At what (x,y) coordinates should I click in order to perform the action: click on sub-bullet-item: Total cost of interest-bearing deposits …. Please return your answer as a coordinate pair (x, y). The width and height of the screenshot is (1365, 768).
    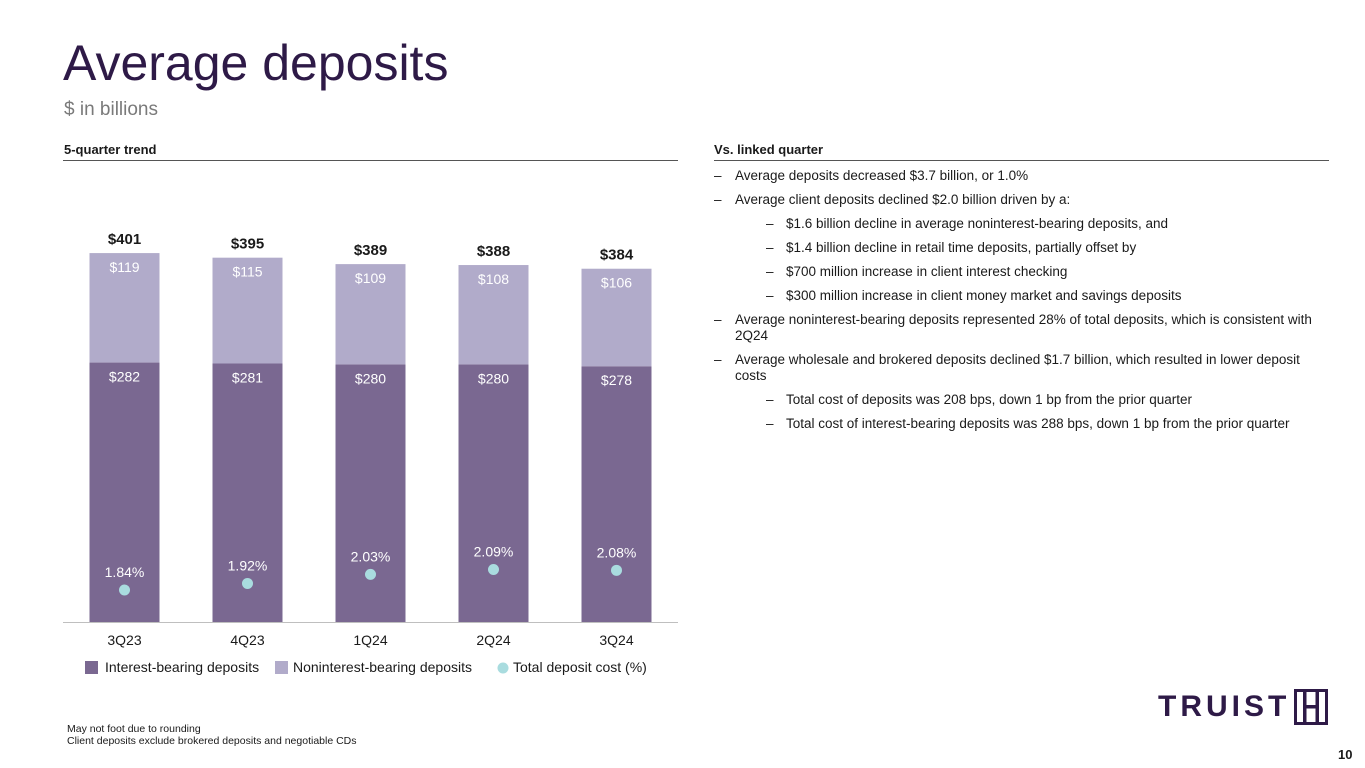
    Looking at the image, I should click on (1021, 424).